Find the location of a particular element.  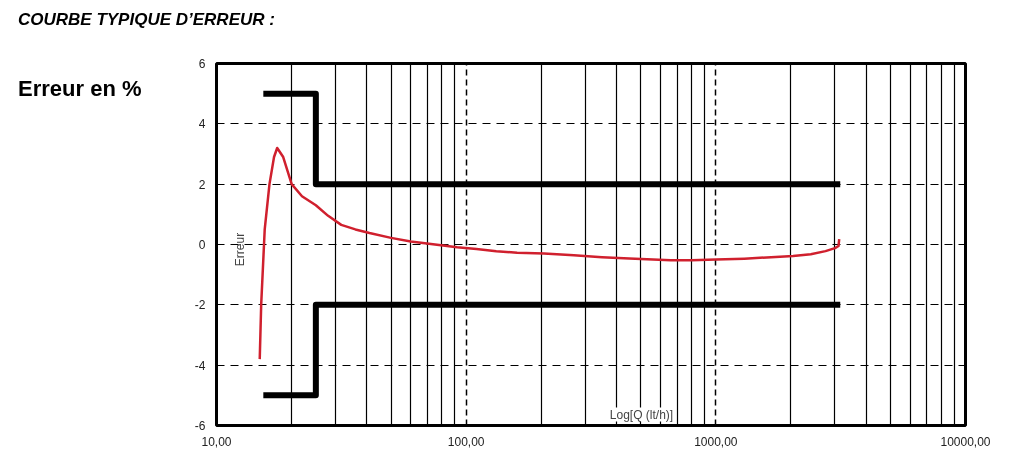

x-tick-label: 10000,00 is located at coordinates (965, 441).